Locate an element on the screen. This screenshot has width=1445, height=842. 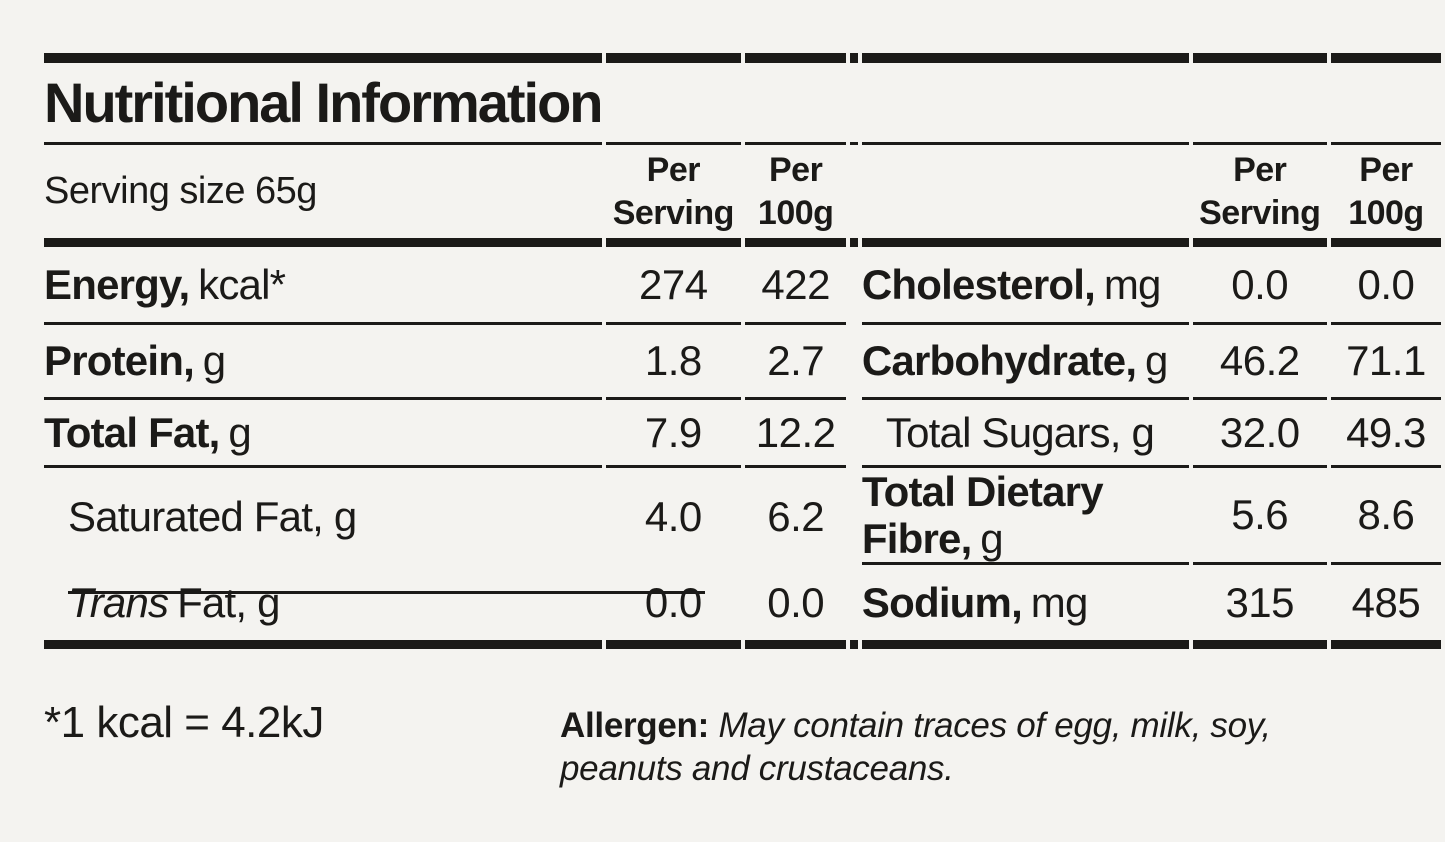
nutrient-label: Carbohydrate, g is located at coordinates (1025, 362).